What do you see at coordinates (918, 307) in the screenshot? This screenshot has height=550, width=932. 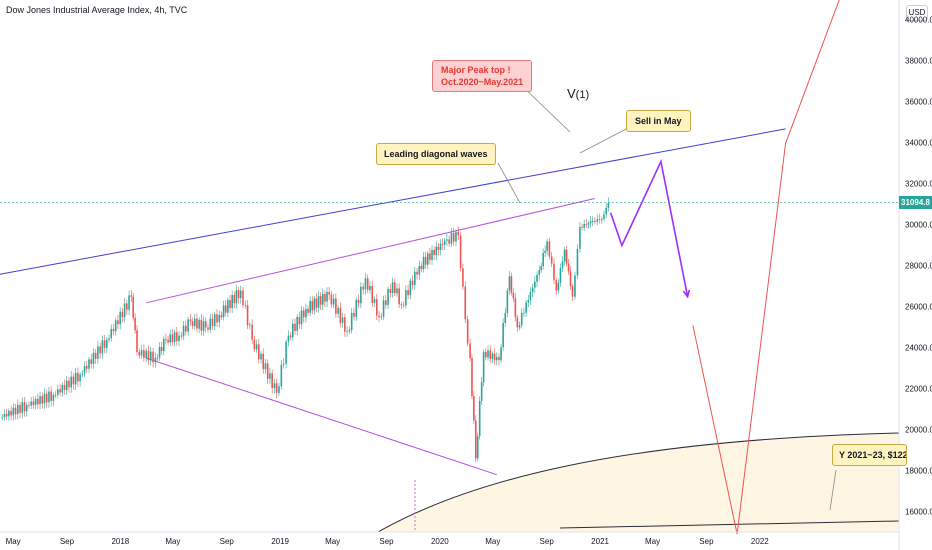 I see `price-tick-label: 26000.0` at bounding box center [918, 307].